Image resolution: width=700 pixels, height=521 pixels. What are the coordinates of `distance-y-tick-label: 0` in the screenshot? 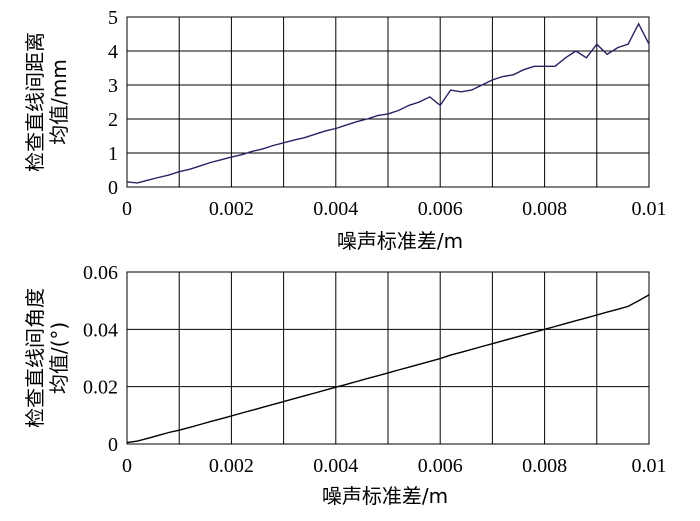 It's located at (113, 188).